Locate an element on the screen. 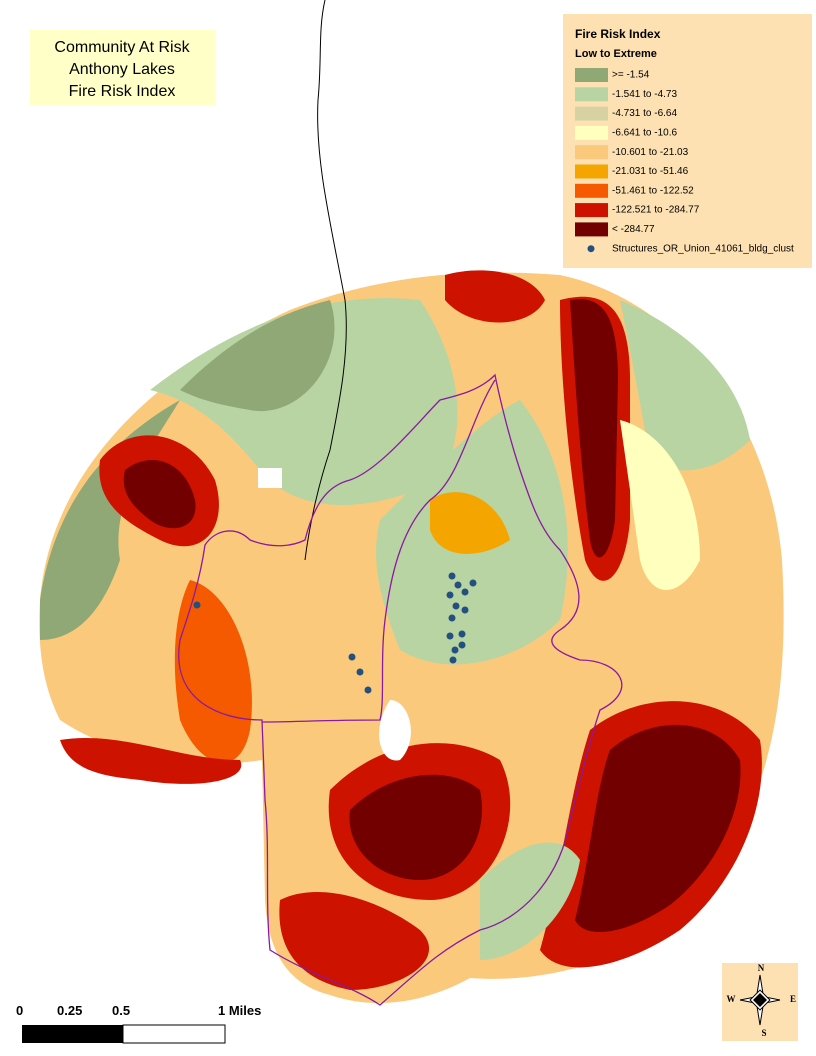 This screenshot has width=816, height=1056. scale-label: 0 is located at coordinates (19, 1010).